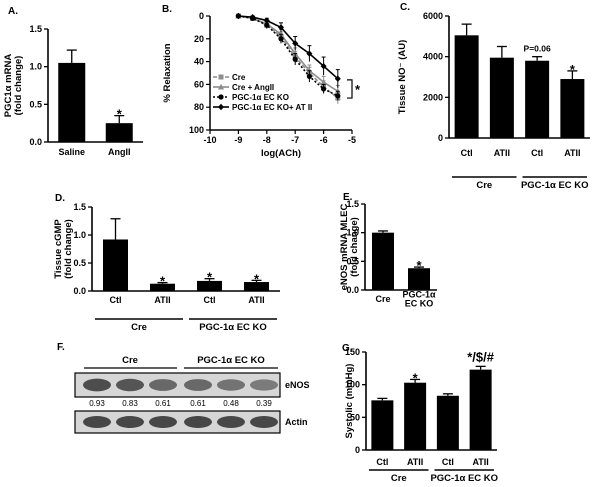  I want to click on y-axis-label-group: % Relaxation, so click(167, 72).